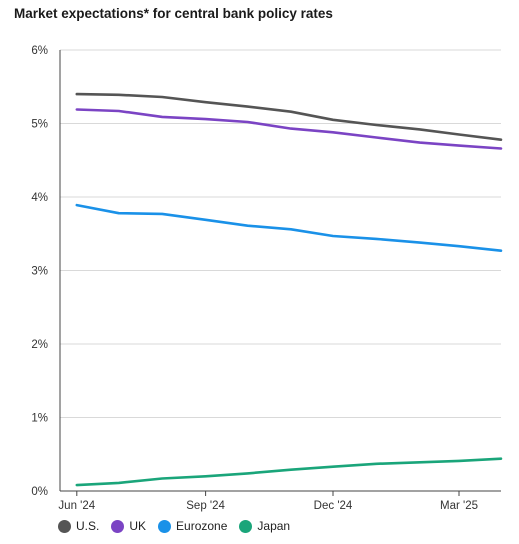  I want to click on x-tick-label: Dec '24, so click(333, 506).